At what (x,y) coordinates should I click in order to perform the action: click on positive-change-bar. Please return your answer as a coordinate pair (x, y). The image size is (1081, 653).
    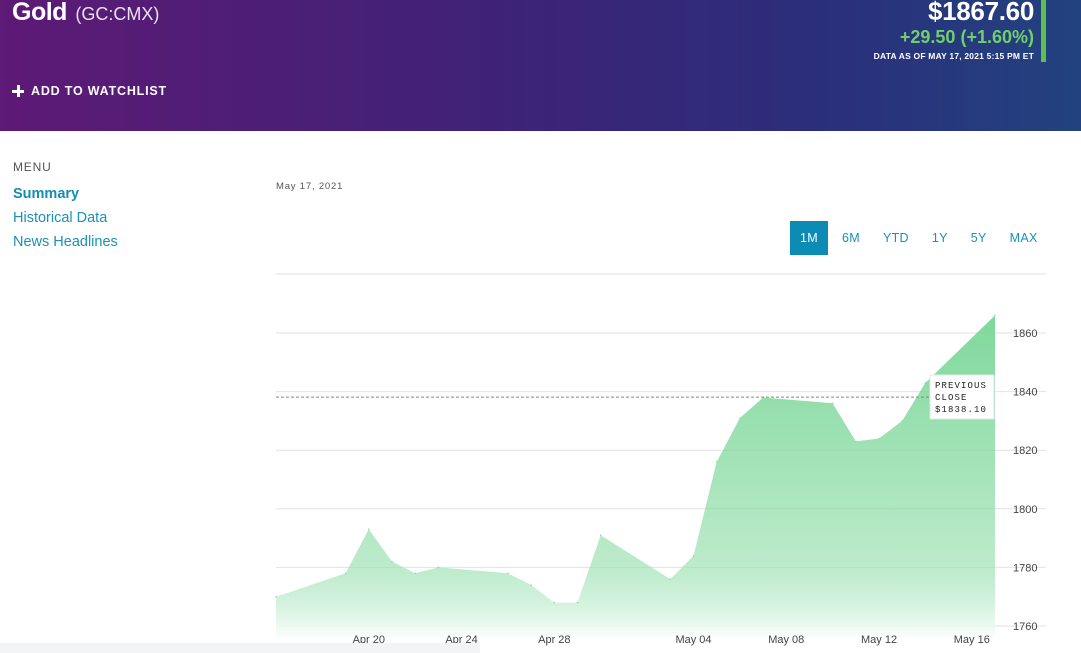
    Looking at the image, I should click on (1043, 31).